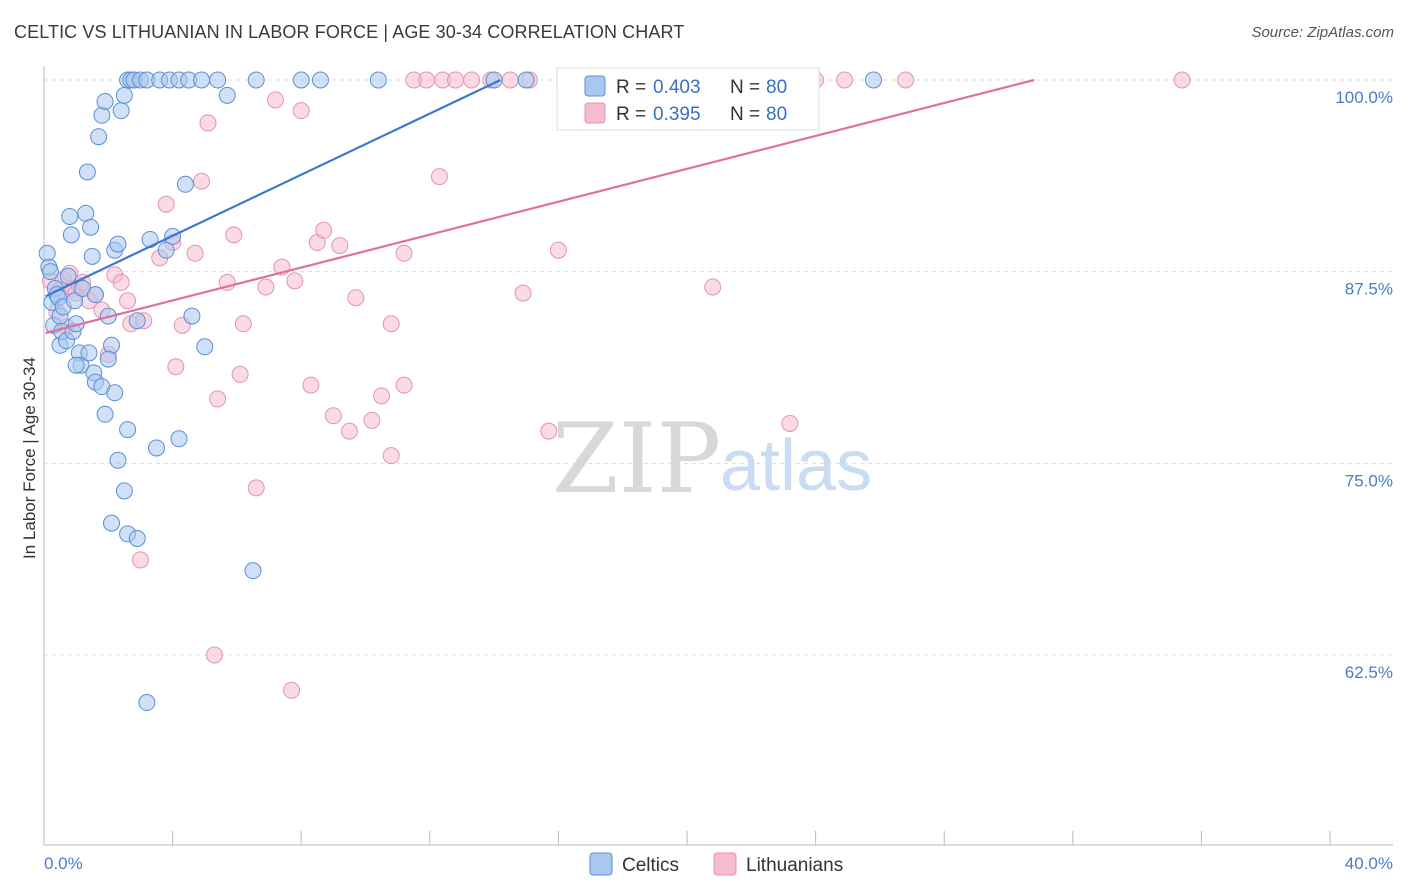 The width and height of the screenshot is (1406, 892). I want to click on legend-r-label-celtics: R =, so click(631, 87).